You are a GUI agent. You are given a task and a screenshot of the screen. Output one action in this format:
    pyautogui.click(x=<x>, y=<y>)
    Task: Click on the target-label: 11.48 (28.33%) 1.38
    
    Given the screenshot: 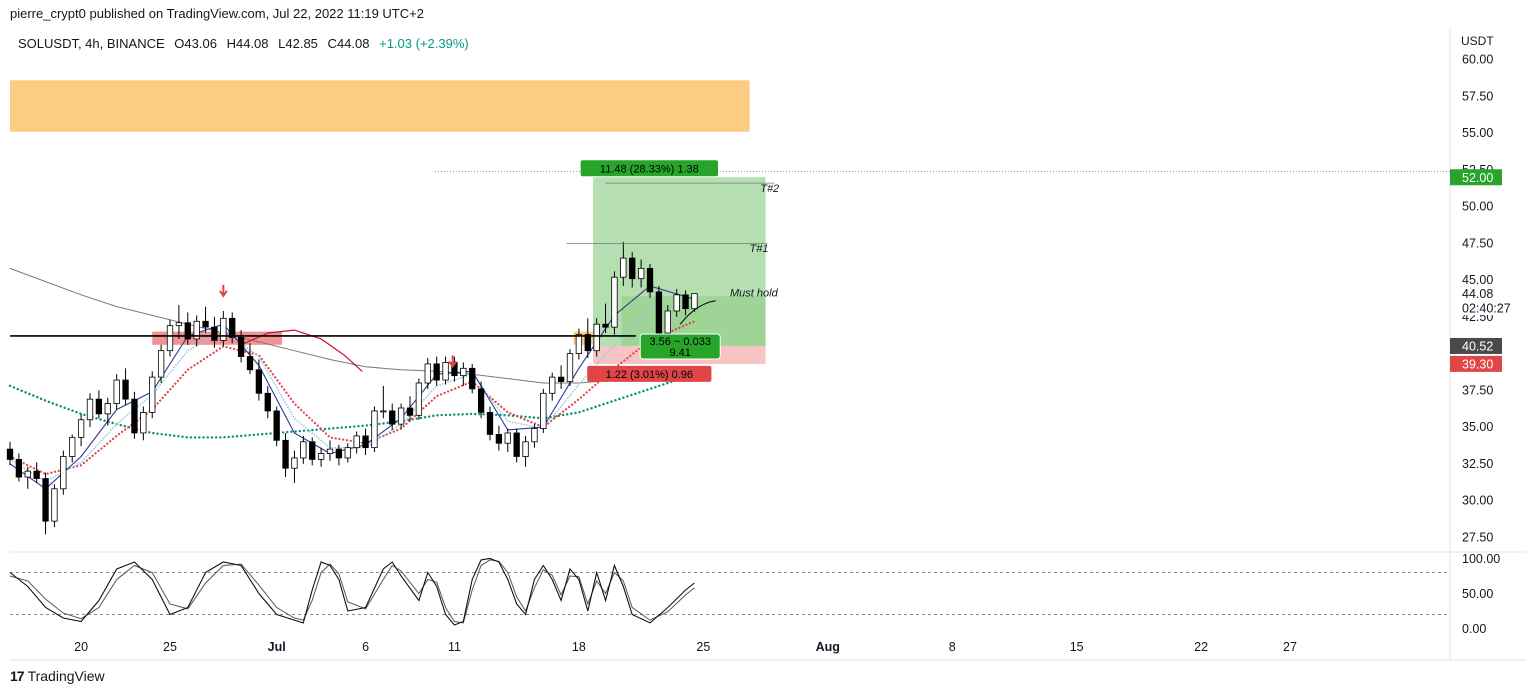 What is the action you would take?
    pyautogui.click(x=649, y=168)
    